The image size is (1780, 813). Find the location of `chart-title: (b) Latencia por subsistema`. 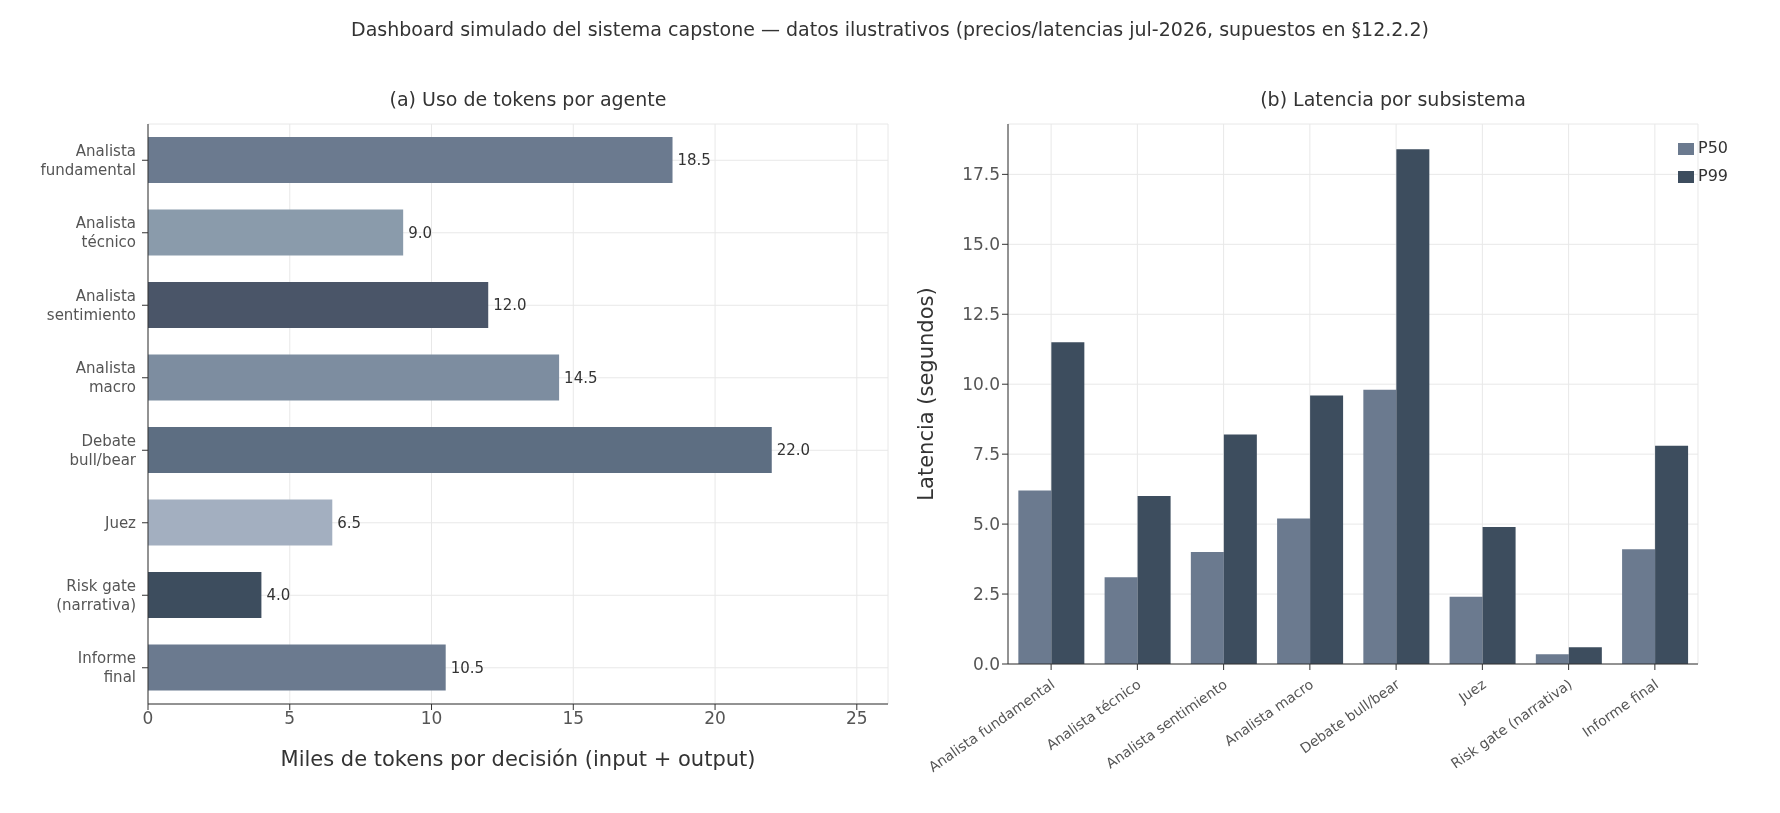

chart-title: (b) Latencia por subsistema is located at coordinates (1393, 99).